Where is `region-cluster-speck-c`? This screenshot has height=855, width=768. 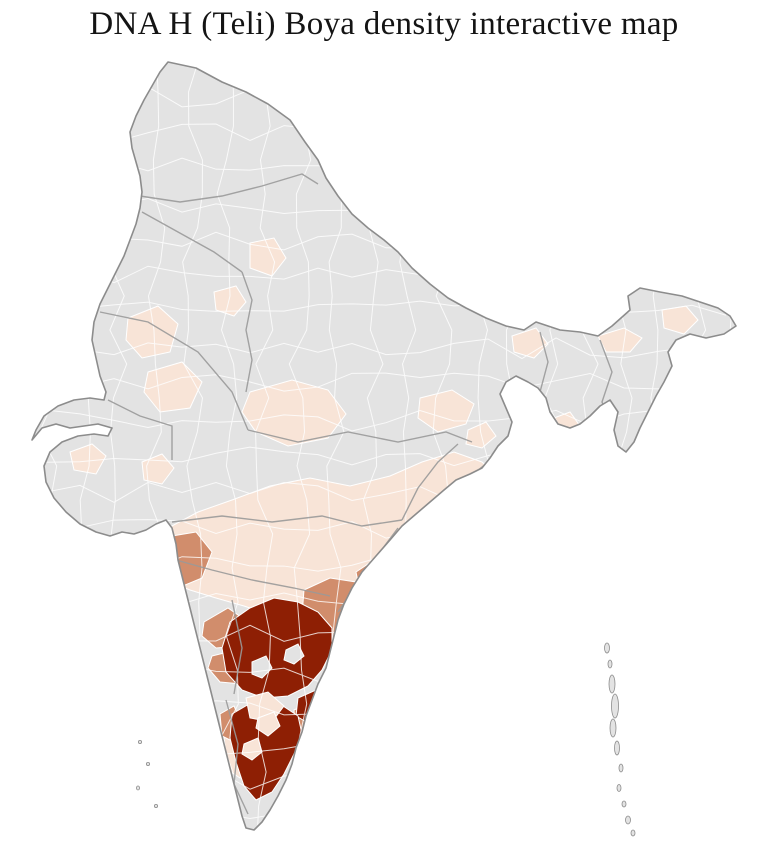
region-cluster-speck-c is located at coordinates (252, 749).